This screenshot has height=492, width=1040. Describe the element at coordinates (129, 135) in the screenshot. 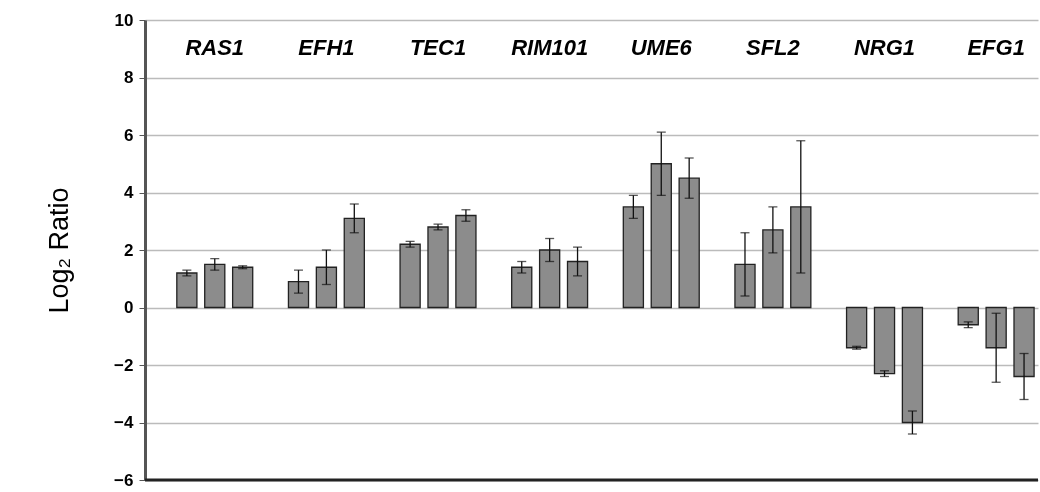

I see `y-tick-label: 6` at that location.